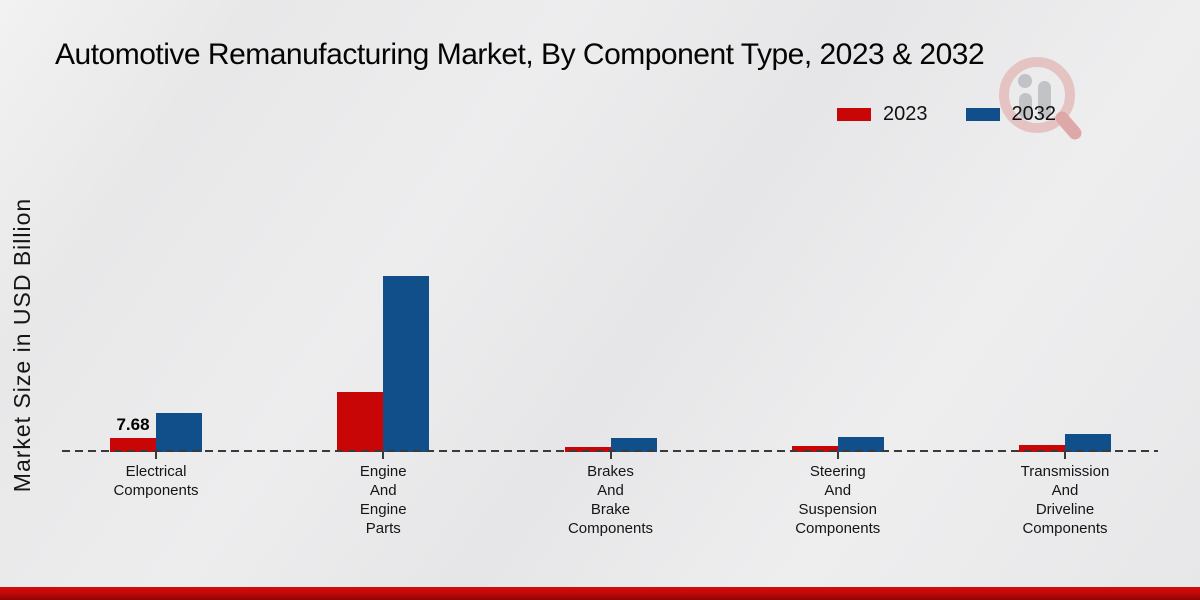 This screenshot has width=1200, height=600. I want to click on bar-2032-steering-and-suspension-components, so click(860, 444).